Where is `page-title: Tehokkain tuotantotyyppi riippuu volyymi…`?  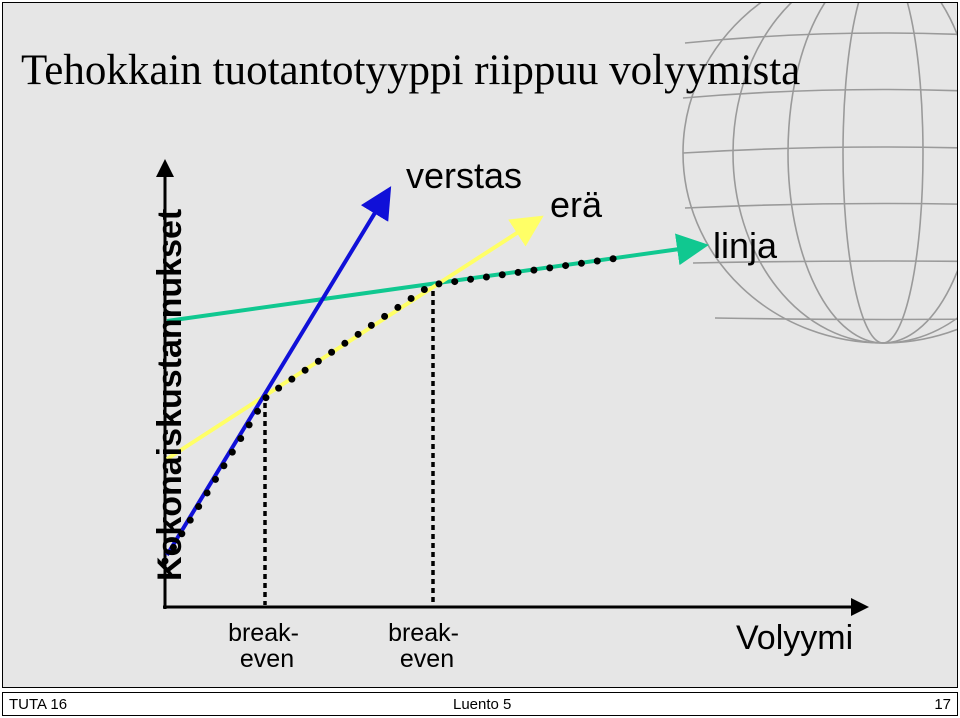
page-title: Tehokkain tuotantotyyppi riippuu volyymi… is located at coordinates (411, 70).